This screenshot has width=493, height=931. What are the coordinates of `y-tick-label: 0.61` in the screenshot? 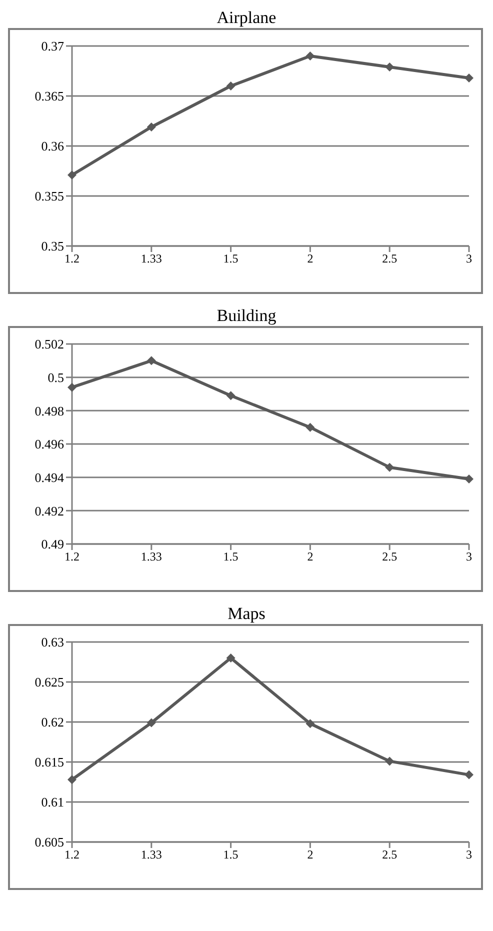 It's located at (52, 802).